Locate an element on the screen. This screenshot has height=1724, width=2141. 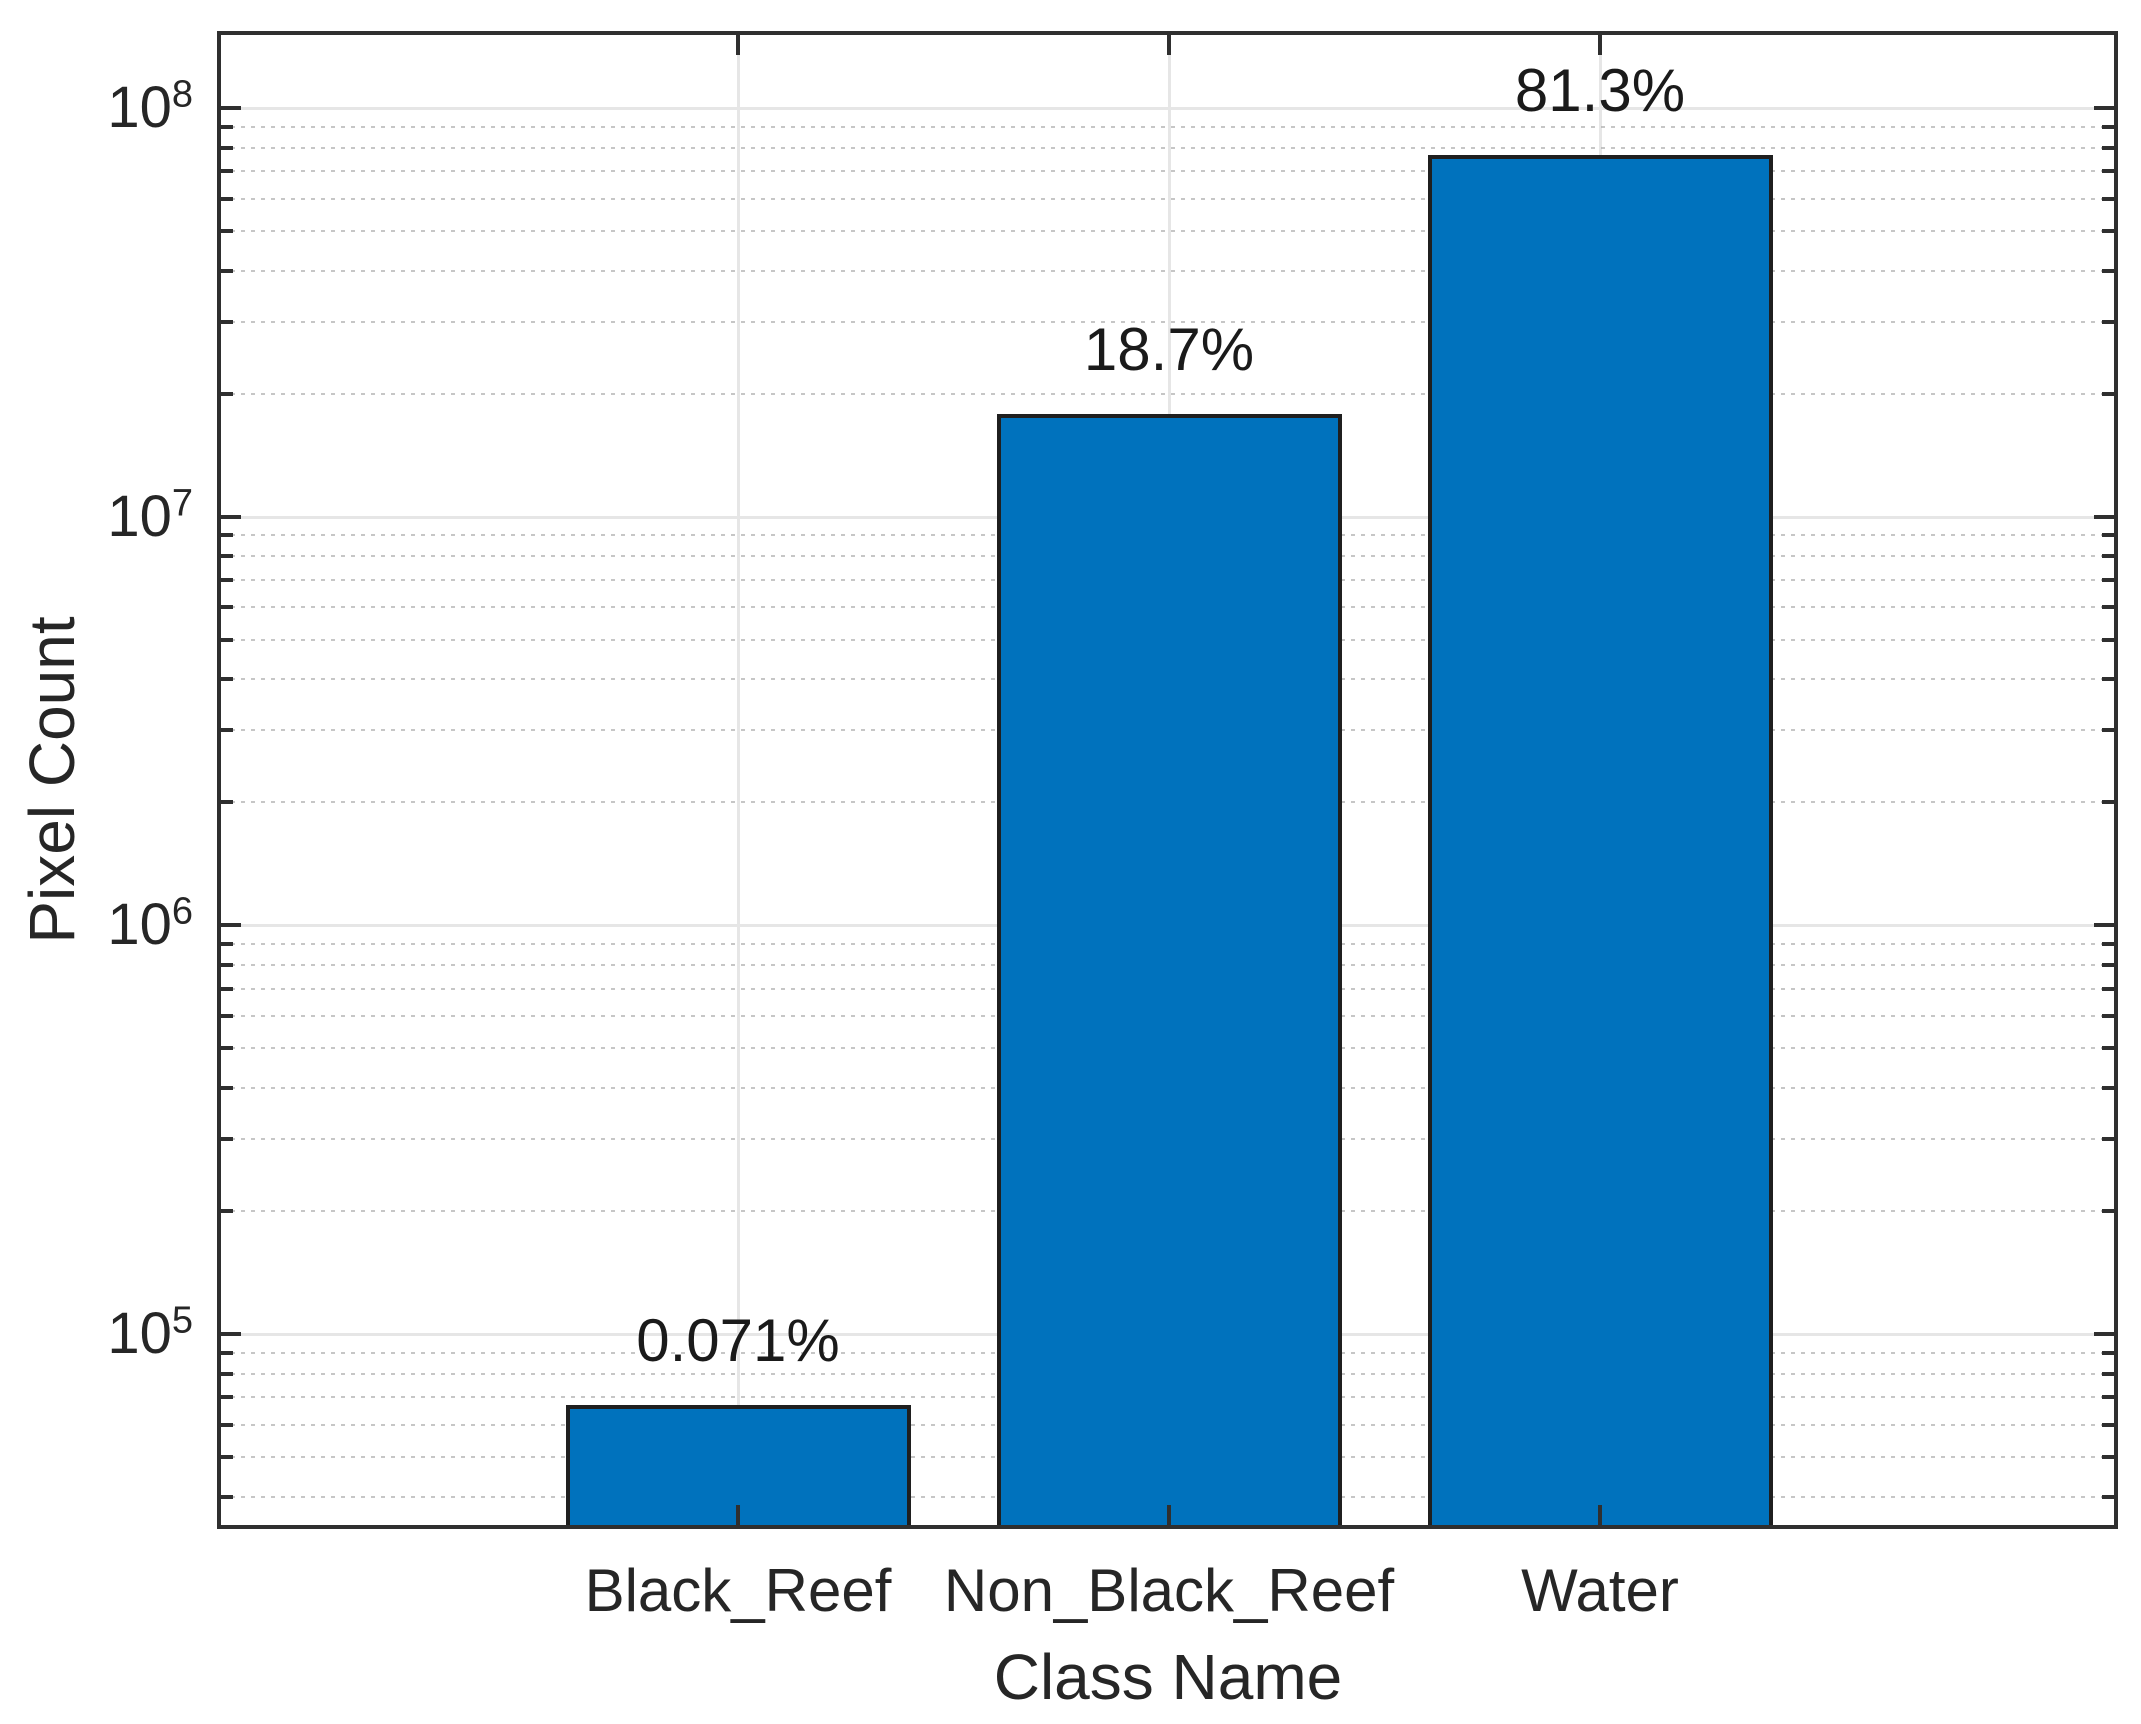
bar-non_black_reef is located at coordinates (1169, 969).